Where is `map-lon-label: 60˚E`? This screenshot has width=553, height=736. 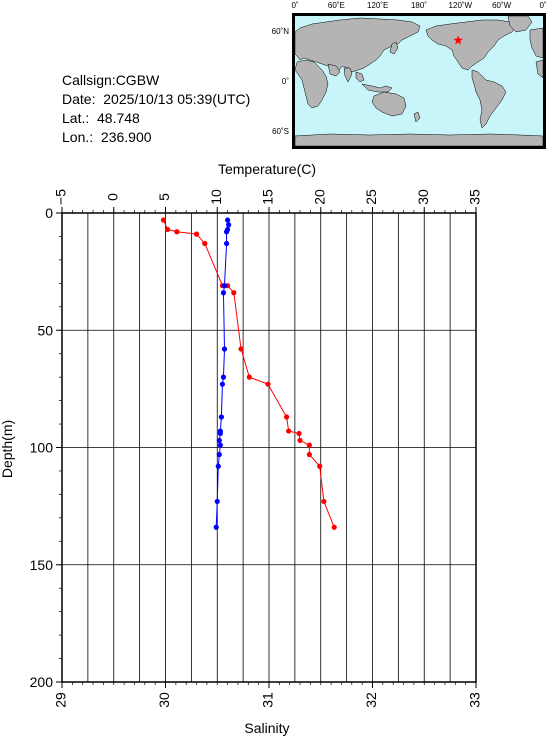
map-lon-label: 60˚E is located at coordinates (336, 5).